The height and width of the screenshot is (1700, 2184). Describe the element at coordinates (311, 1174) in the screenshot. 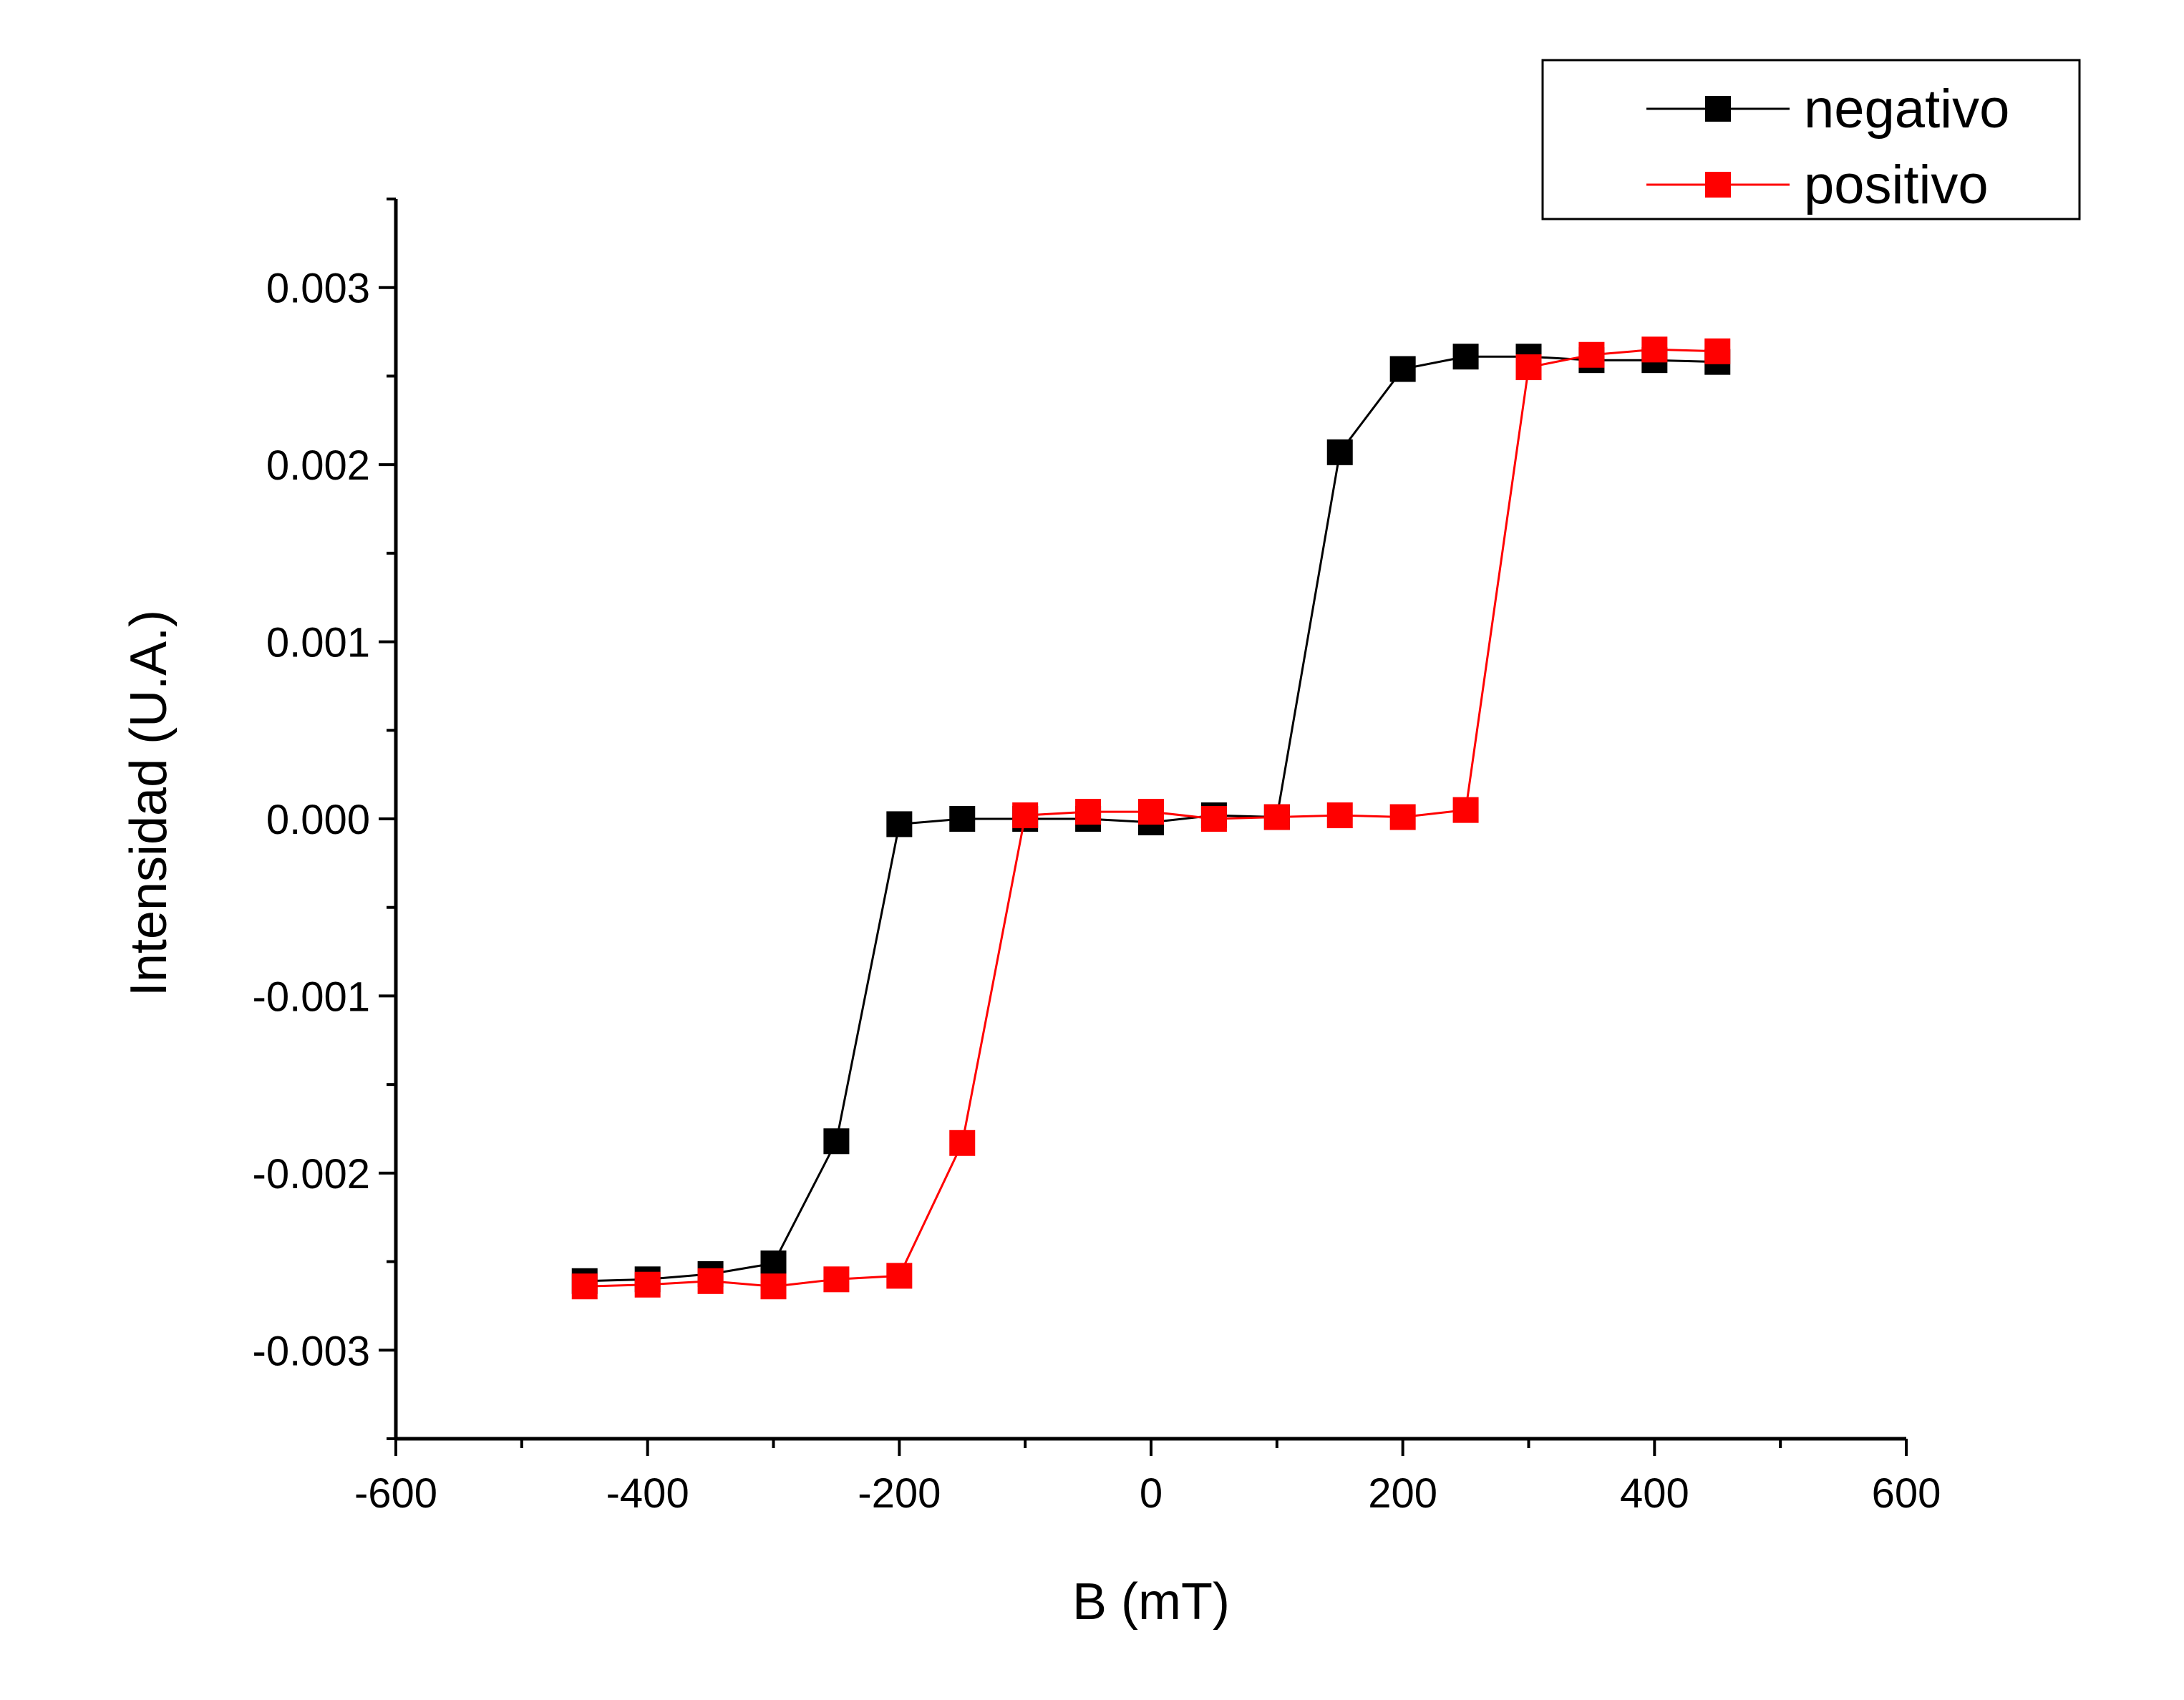

I see `y-tick-label: -0.002` at that location.